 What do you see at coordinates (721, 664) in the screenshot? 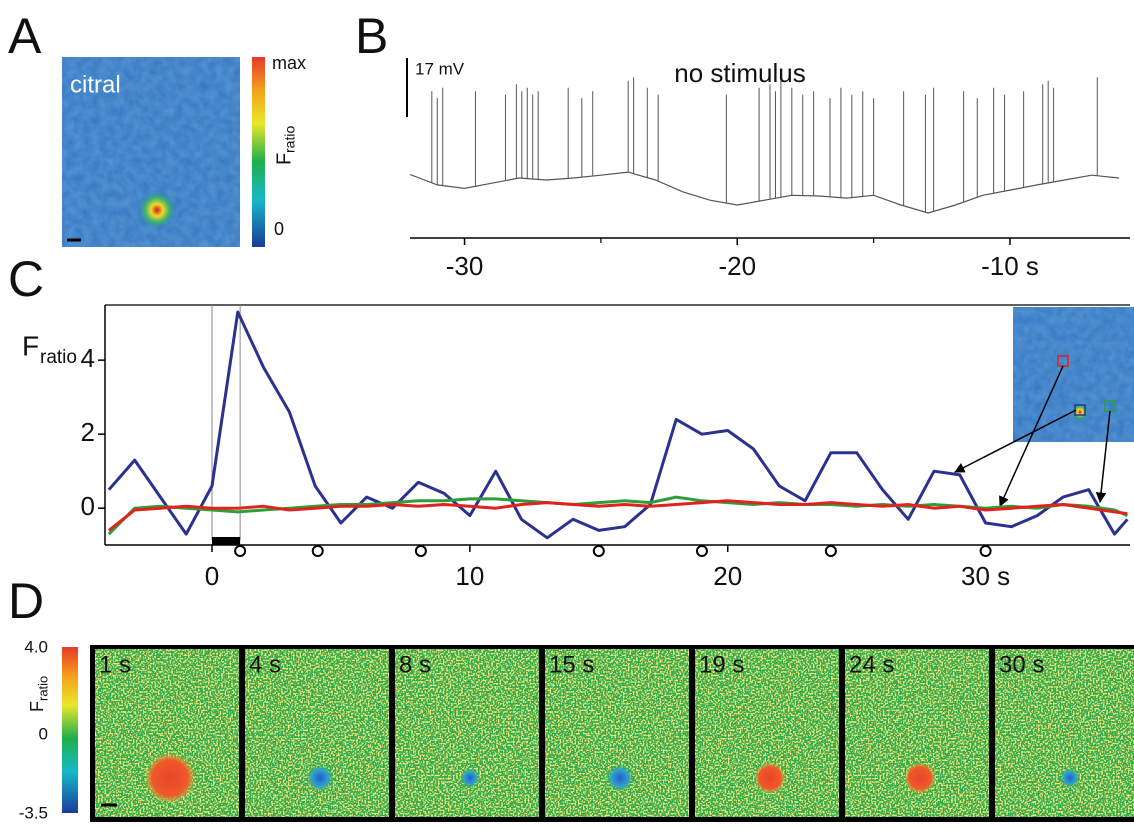
I see `frame-label: 19 s` at bounding box center [721, 664].